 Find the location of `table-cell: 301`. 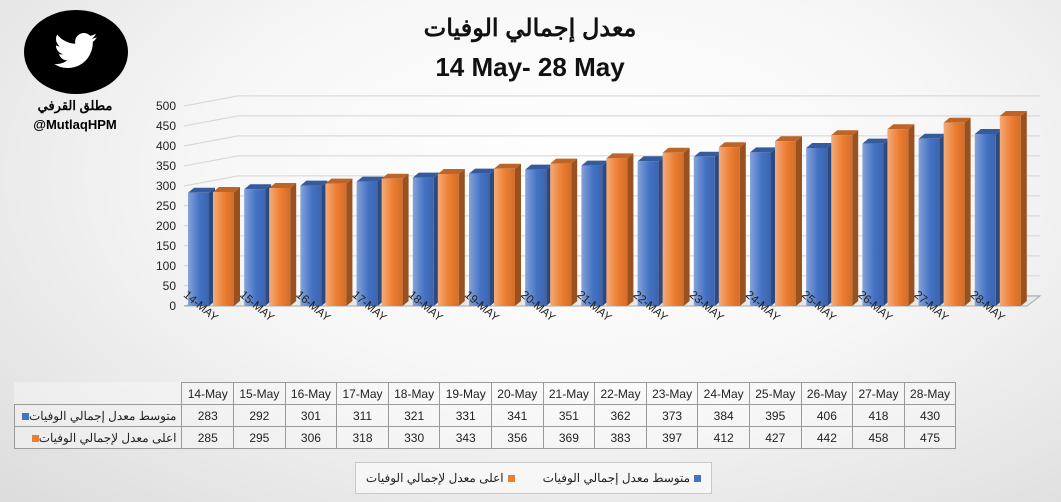

table-cell: 301 is located at coordinates (311, 415).